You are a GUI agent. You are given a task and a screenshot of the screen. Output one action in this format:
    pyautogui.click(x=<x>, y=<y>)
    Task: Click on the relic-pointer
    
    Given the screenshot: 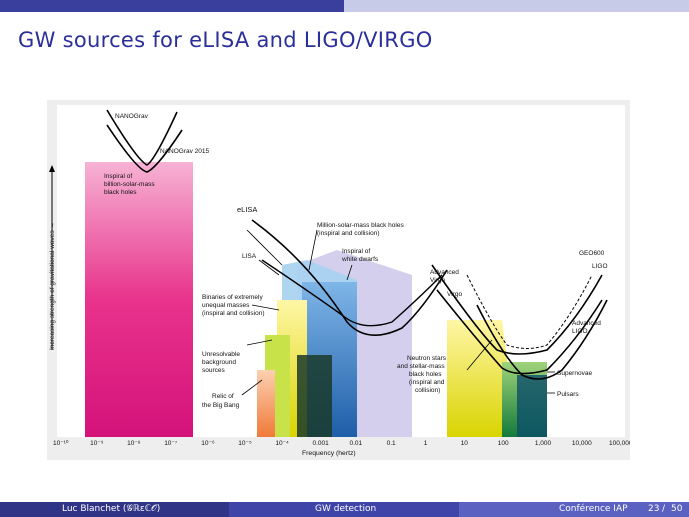 What is the action you would take?
    pyautogui.click(x=252, y=387)
    